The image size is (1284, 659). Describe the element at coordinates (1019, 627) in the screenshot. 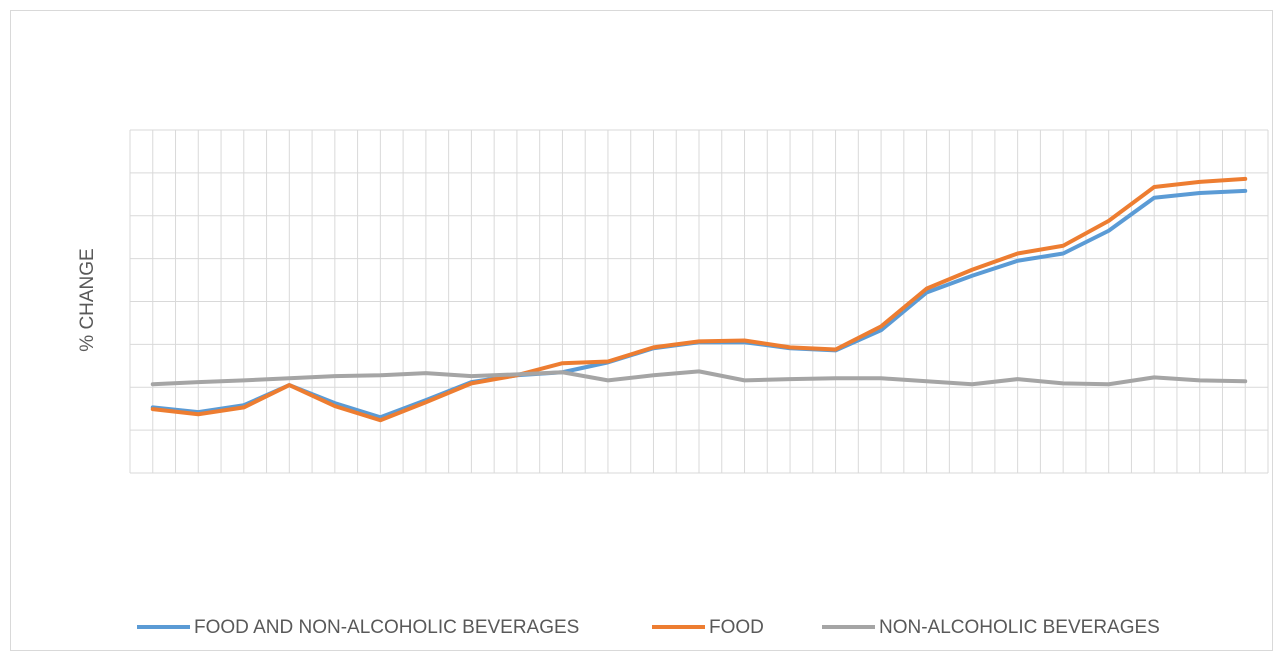

I see `legend-label: NON-ALCOHOLIC BEVERAGES` at that location.